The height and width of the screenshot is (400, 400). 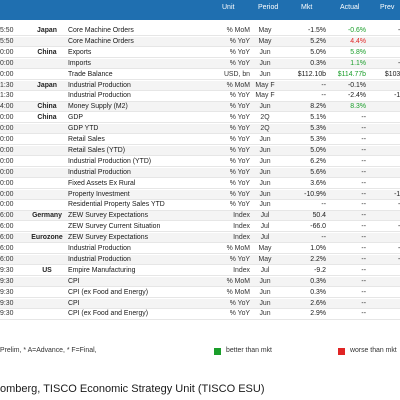 I want to click on cell-prev: 3, so click(x=385, y=238).